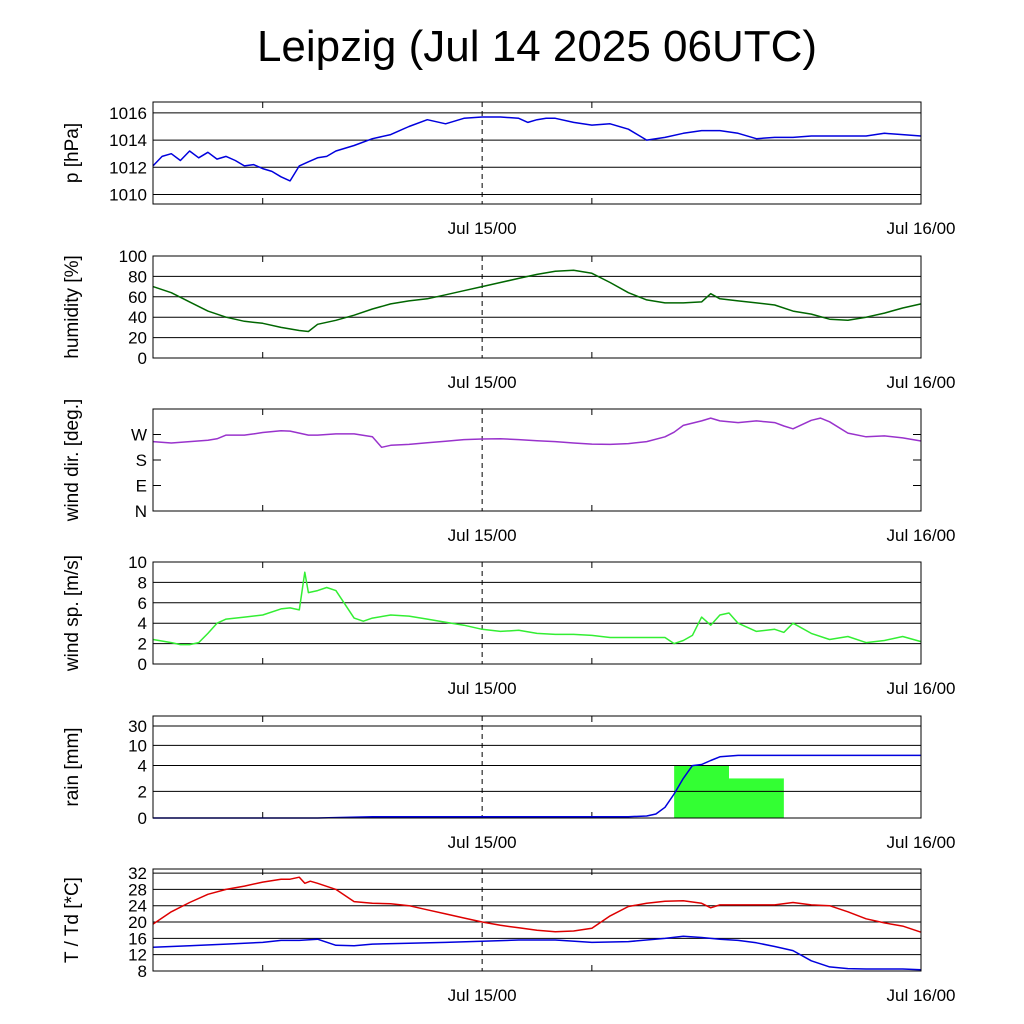  I want to click on y-tick-label: 12, so click(137, 955).